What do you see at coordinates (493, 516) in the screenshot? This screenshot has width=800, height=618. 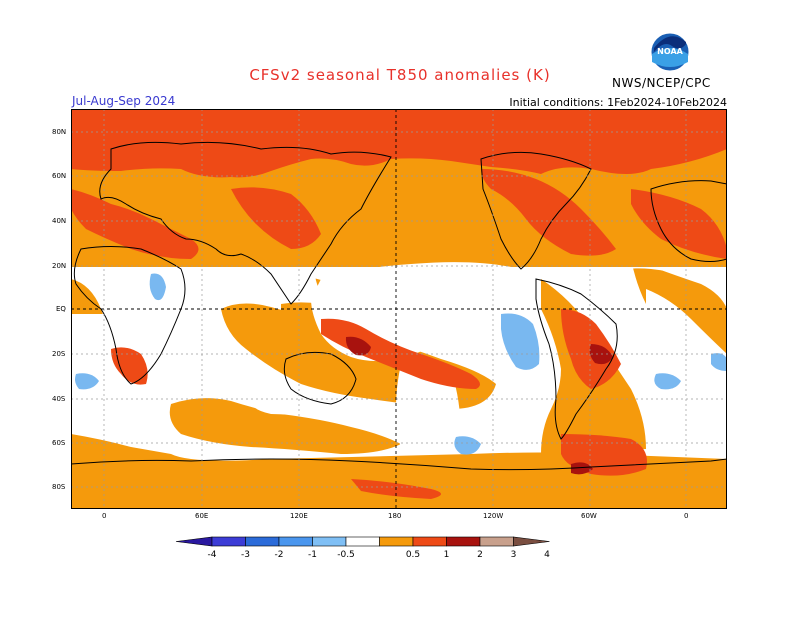 I see `lon-label: 120W` at bounding box center [493, 516].